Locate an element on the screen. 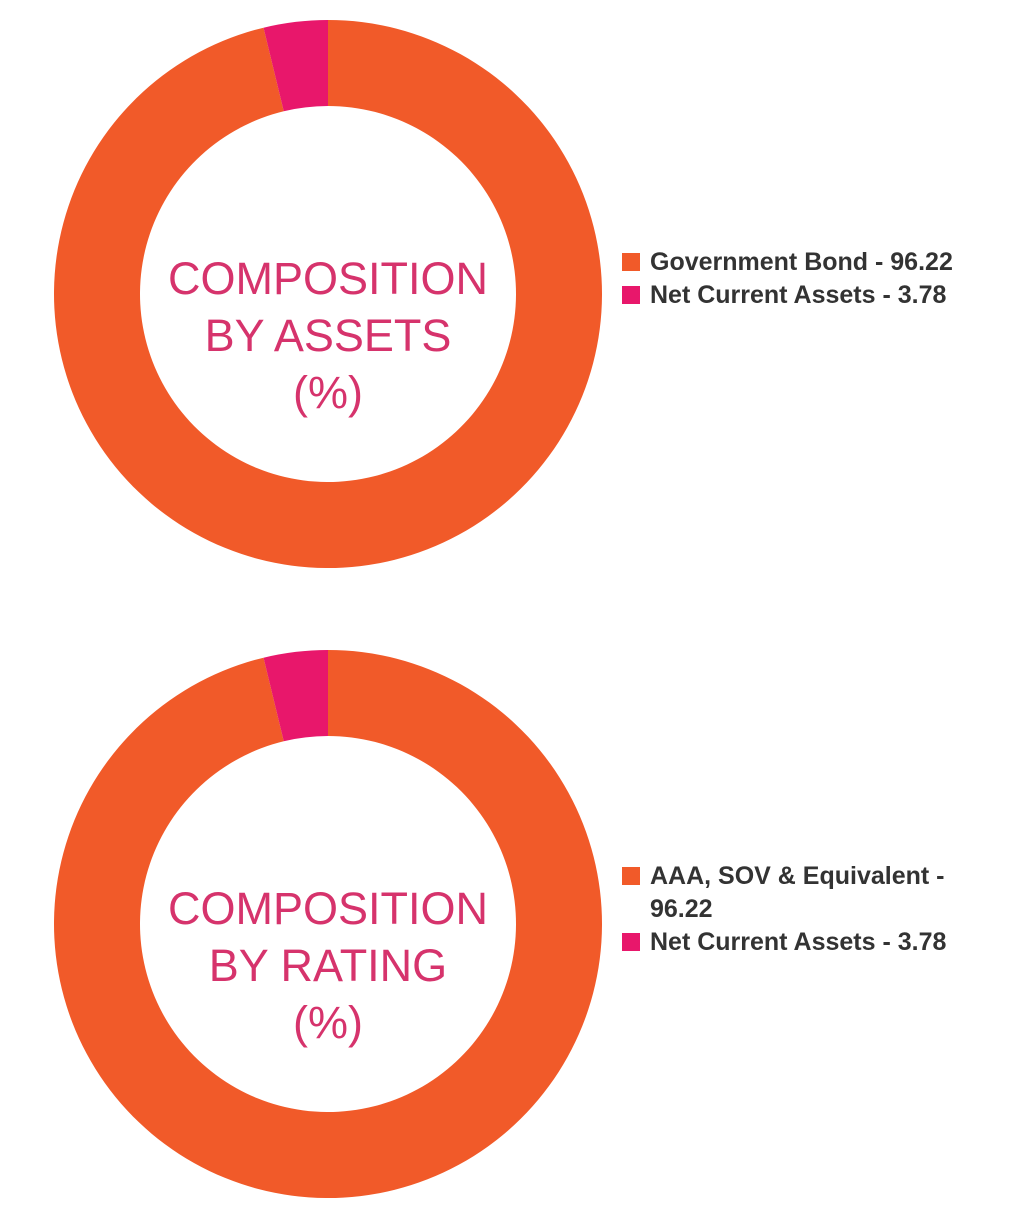 The height and width of the screenshot is (1230, 1031). rating-center-label-line-1: COMPOSITION is located at coordinates (327, 908).